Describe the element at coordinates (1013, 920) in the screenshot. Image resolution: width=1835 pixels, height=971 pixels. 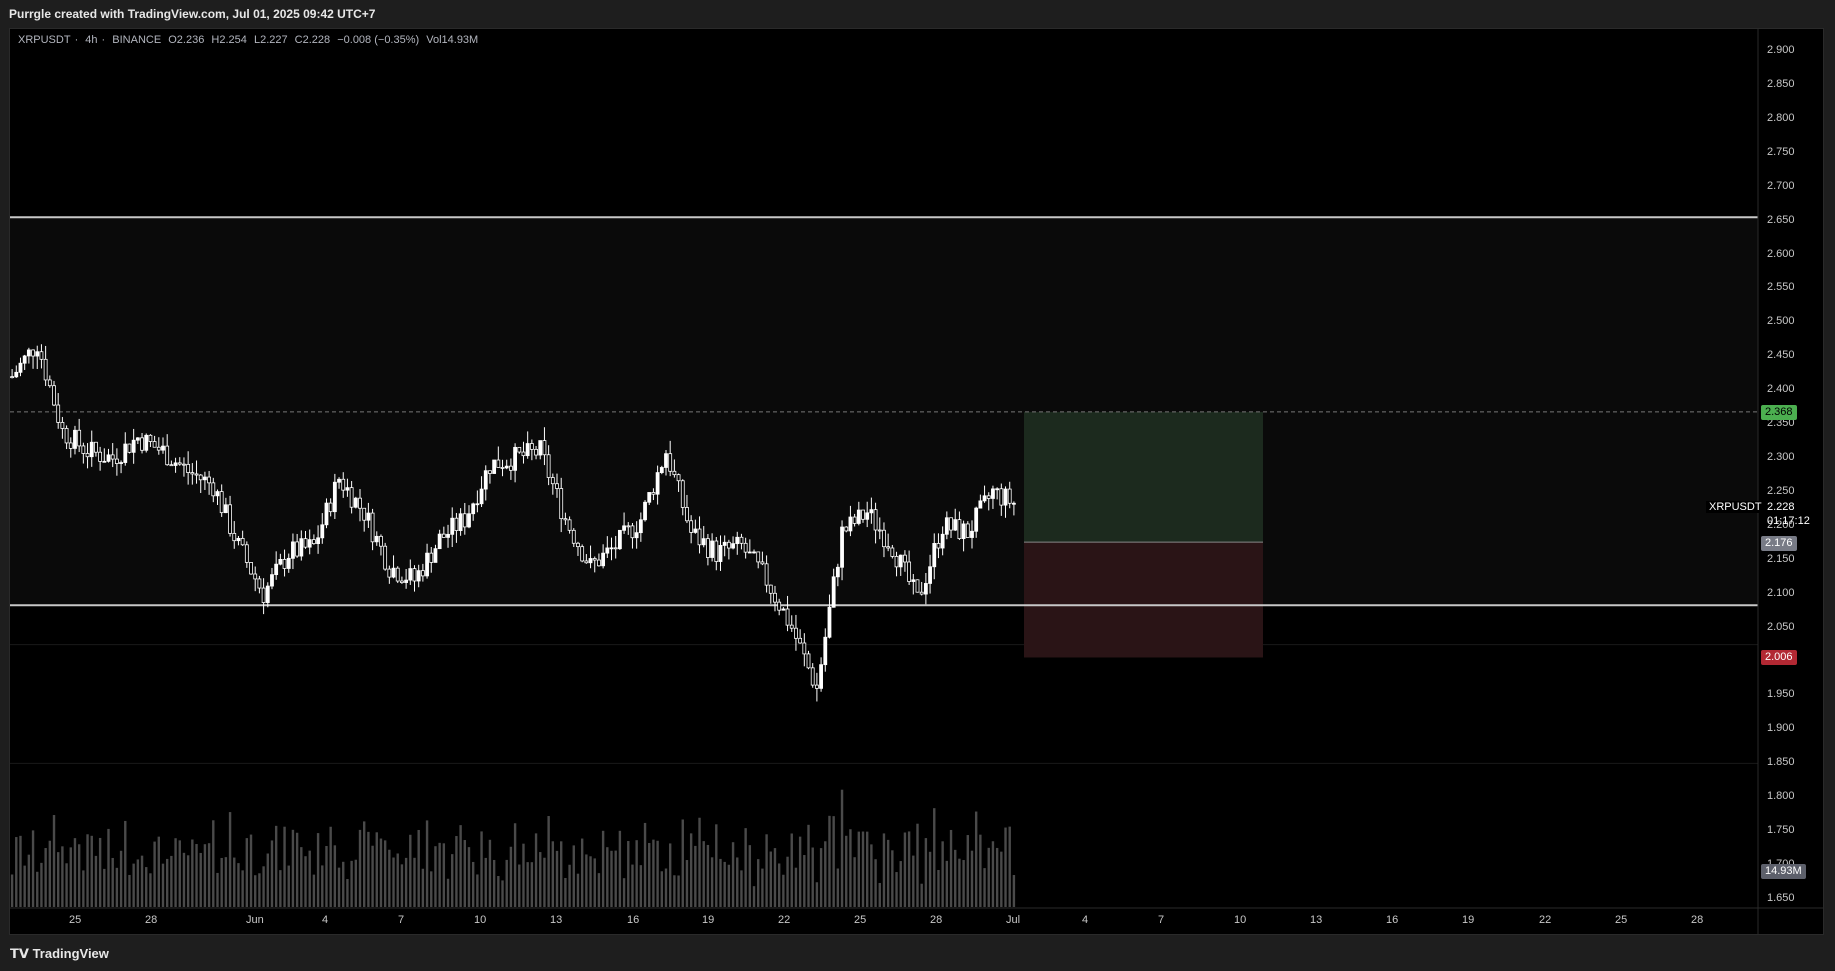
I see `time-tick-label: Jul` at that location.